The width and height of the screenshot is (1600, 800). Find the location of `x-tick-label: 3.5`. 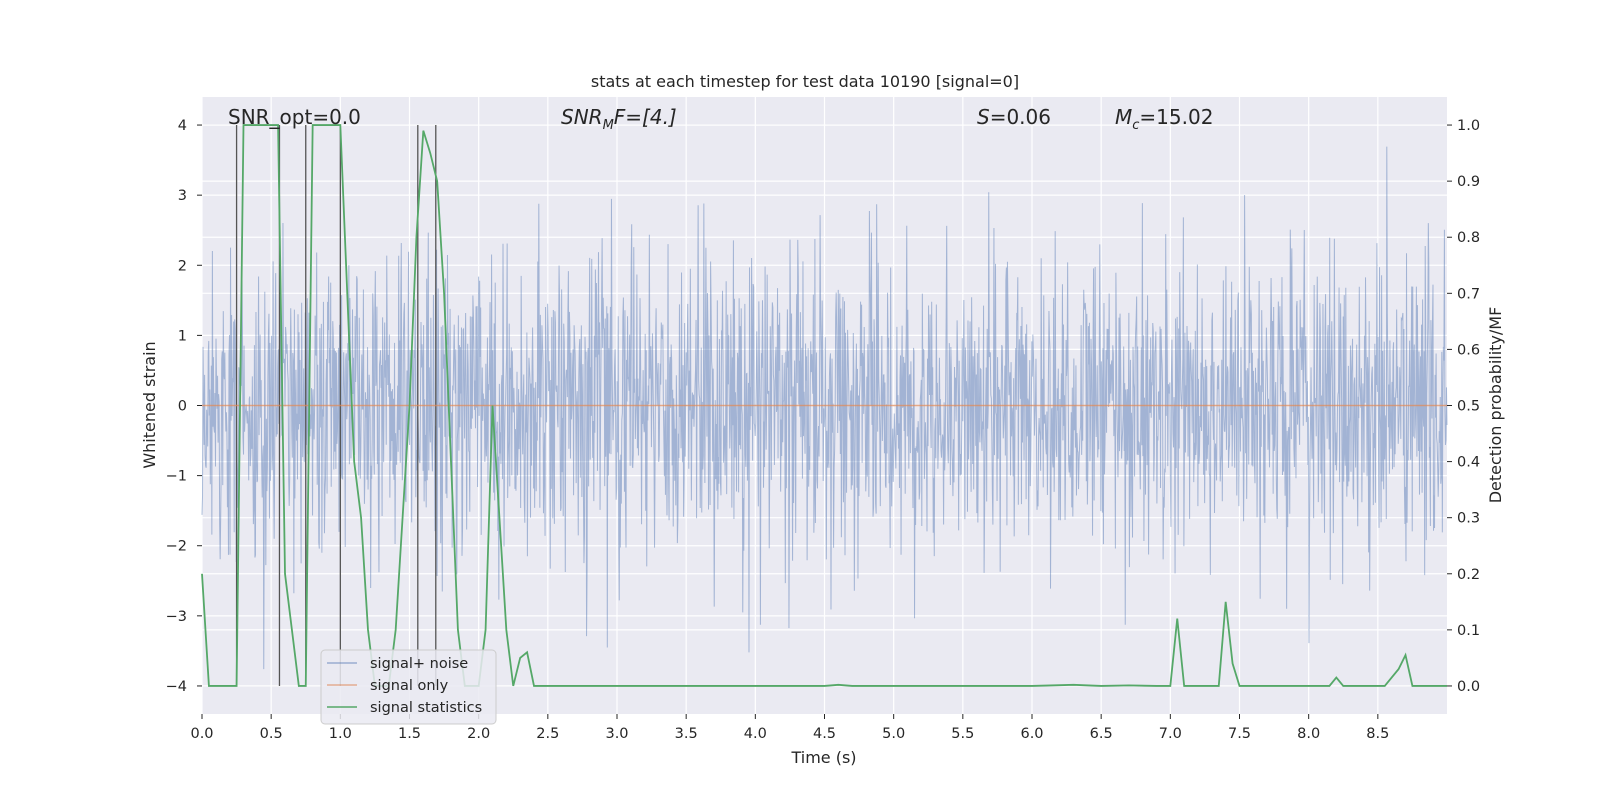

x-tick-label: 3.5 is located at coordinates (686, 734).